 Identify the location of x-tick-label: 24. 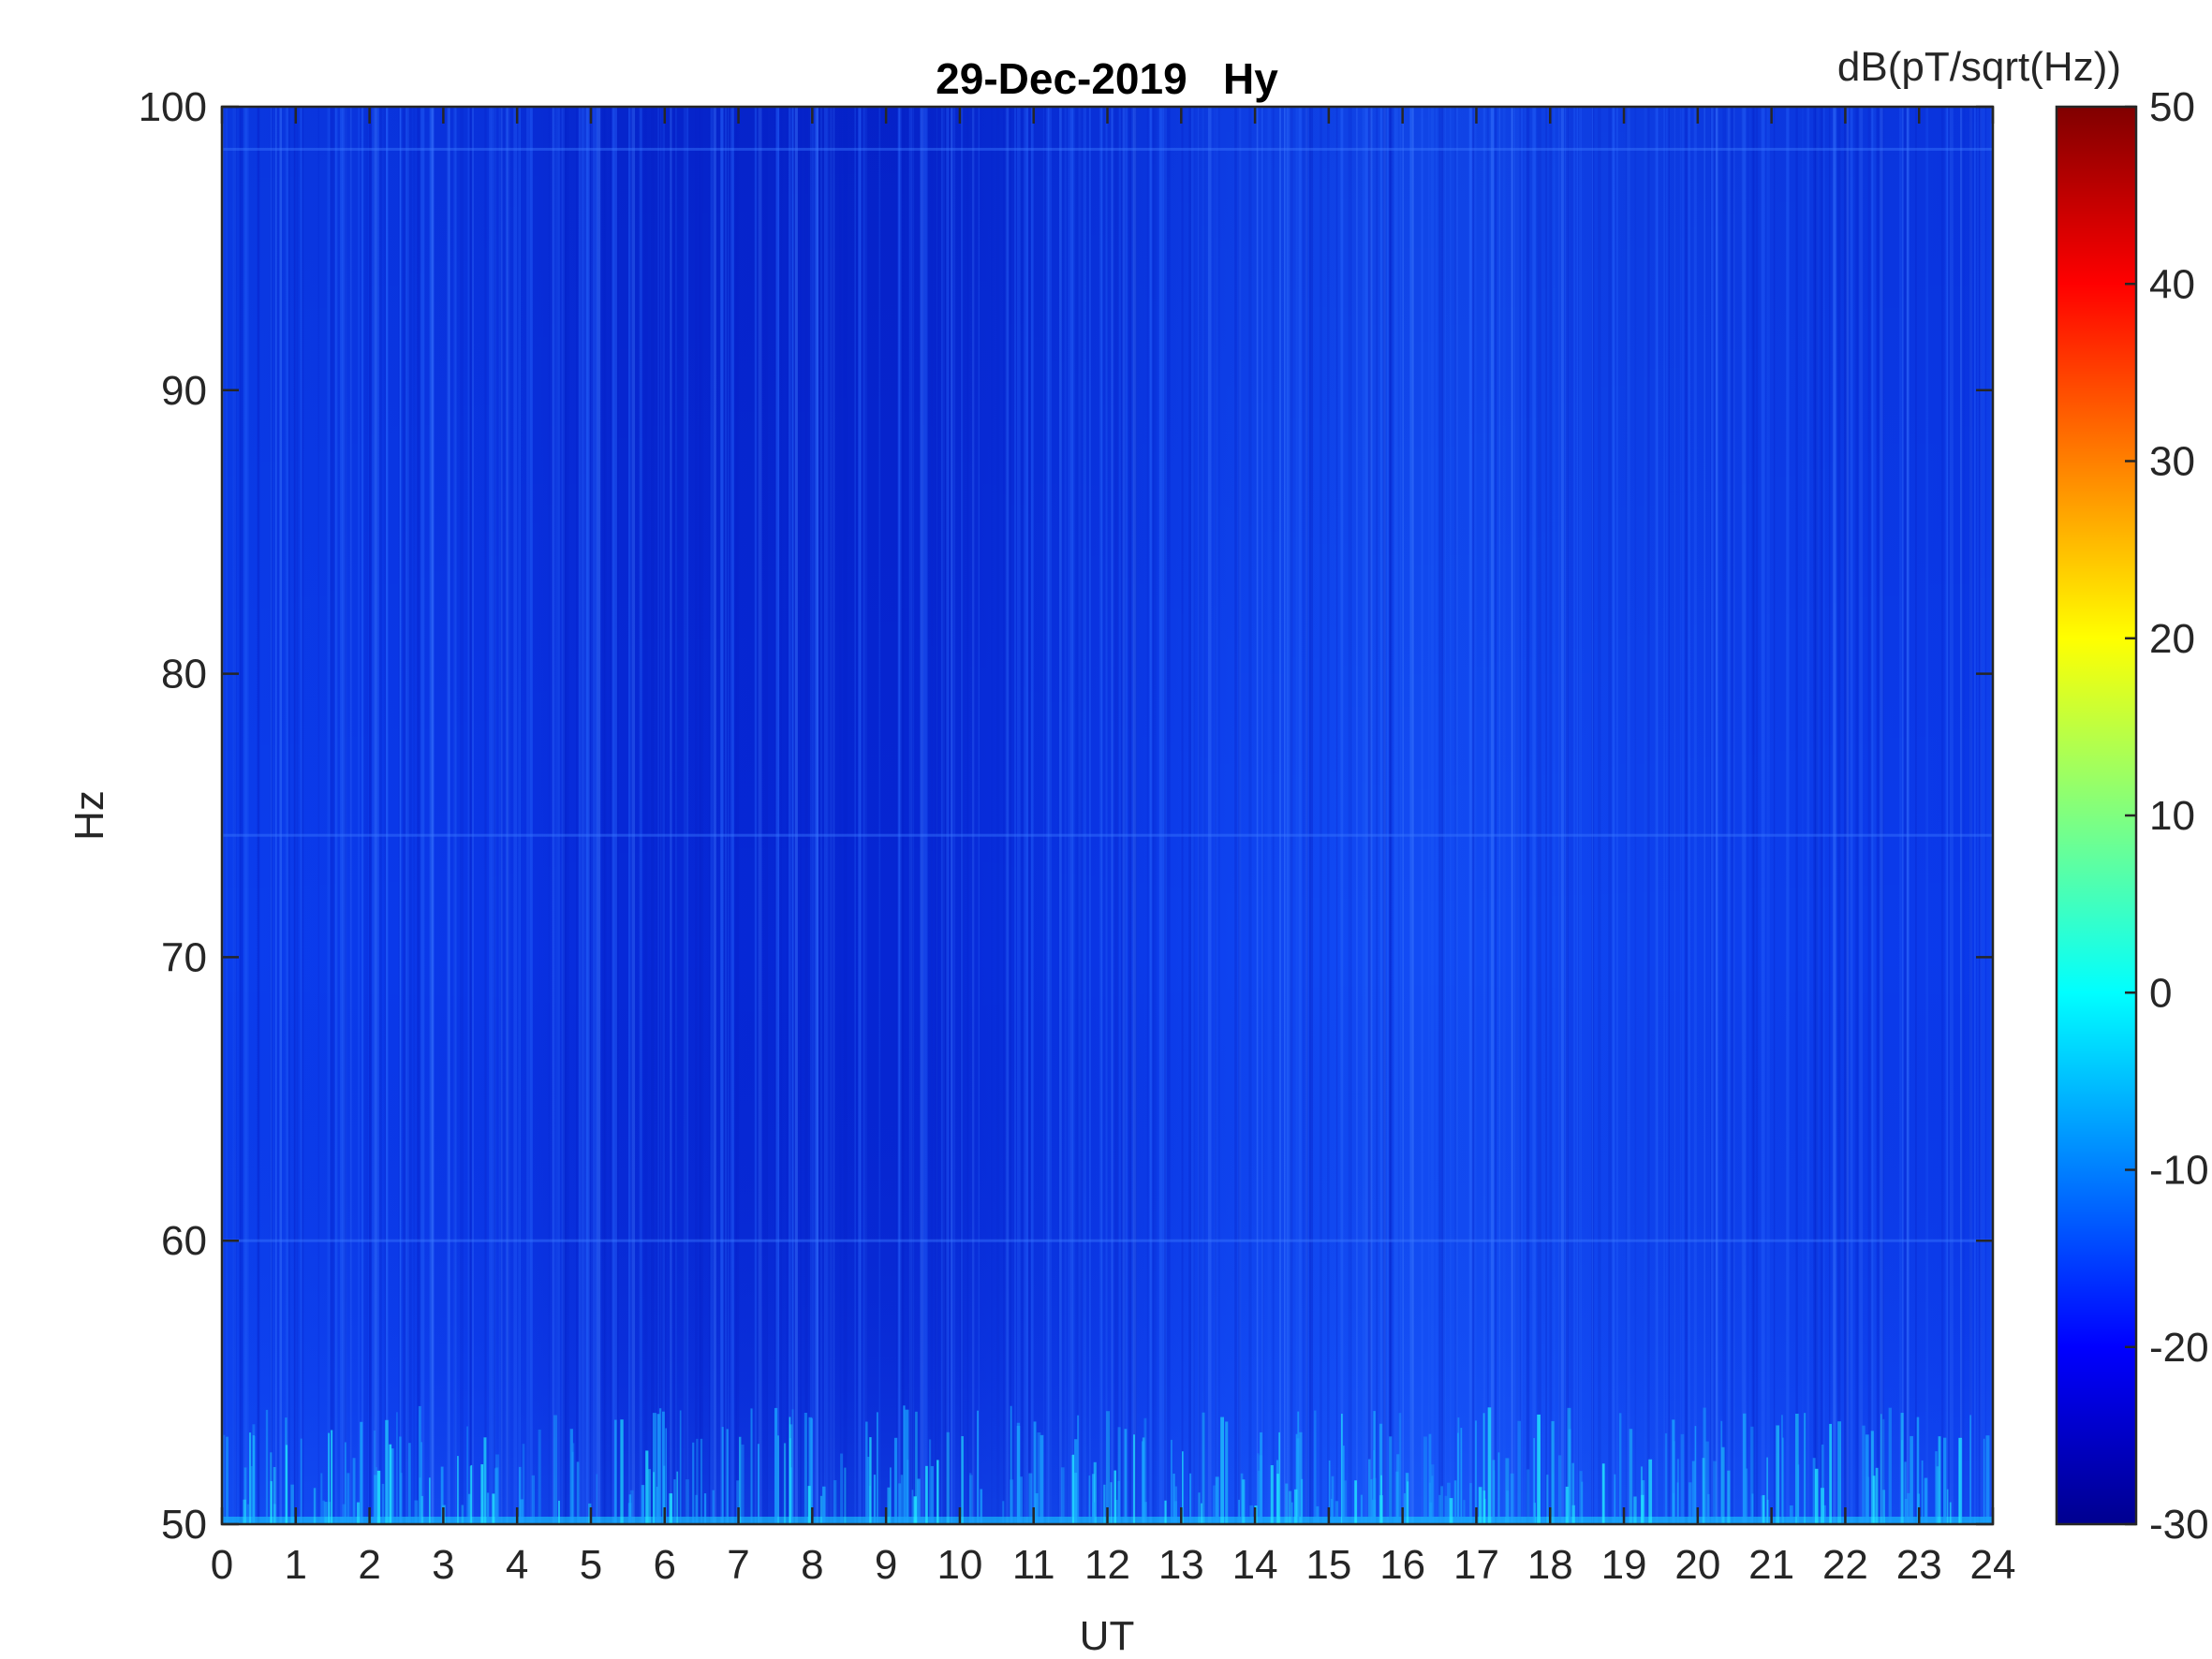
(1993, 1565).